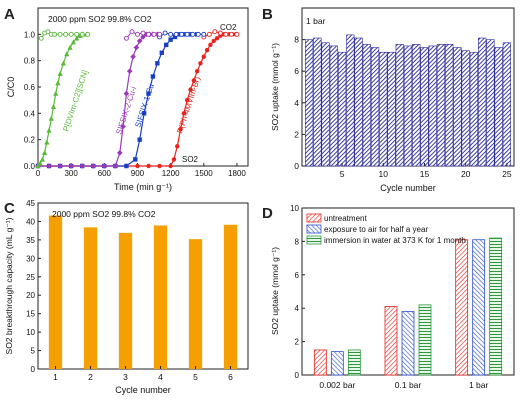 The image size is (532, 409). What do you see at coordinates (342, 174) in the screenshot?
I see `panel-b-xtick-label: 5` at bounding box center [342, 174].